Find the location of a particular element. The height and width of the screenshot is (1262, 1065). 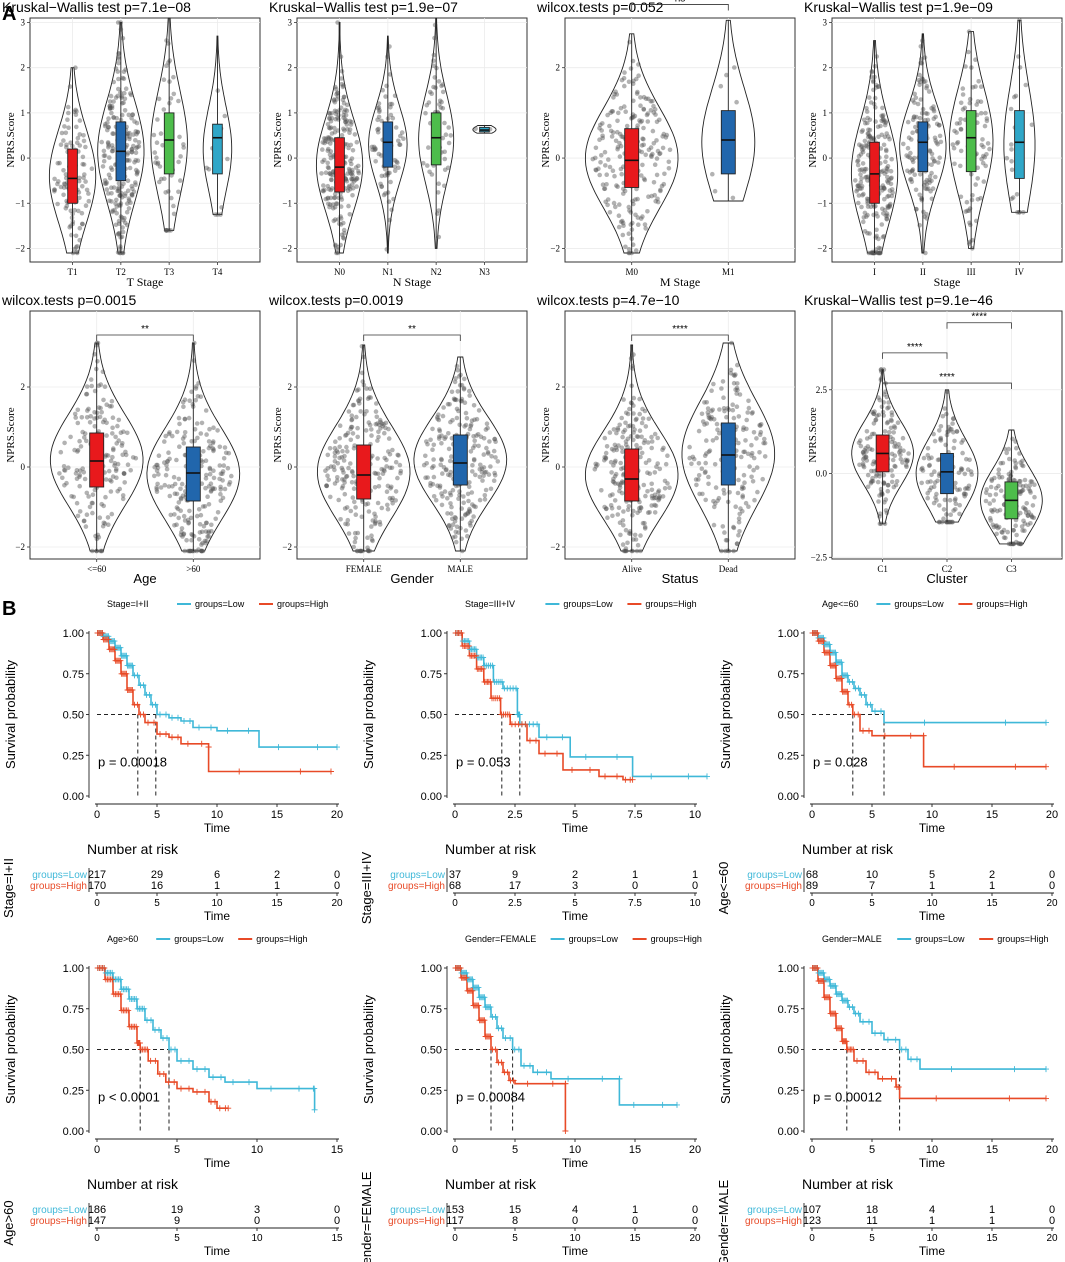

risk-count: 9 is located at coordinates (515, 875).